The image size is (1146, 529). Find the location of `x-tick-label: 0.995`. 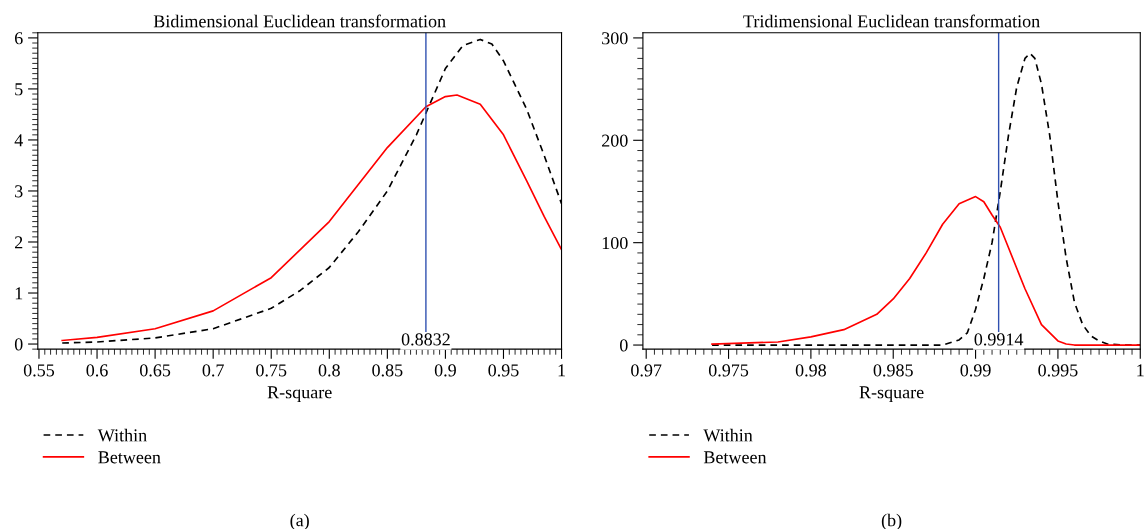

x-tick-label: 0.995 is located at coordinates (1058, 370).